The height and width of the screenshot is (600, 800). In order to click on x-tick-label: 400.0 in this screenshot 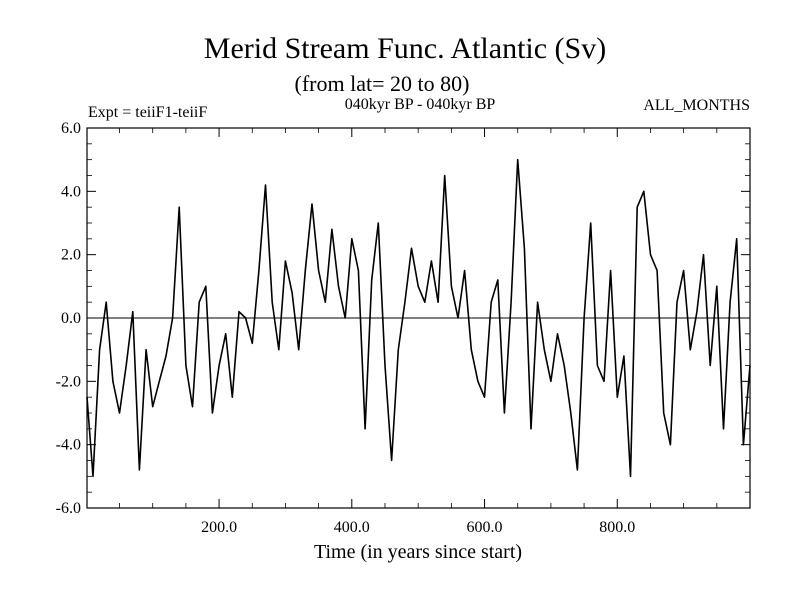, I will do `click(352, 527)`.